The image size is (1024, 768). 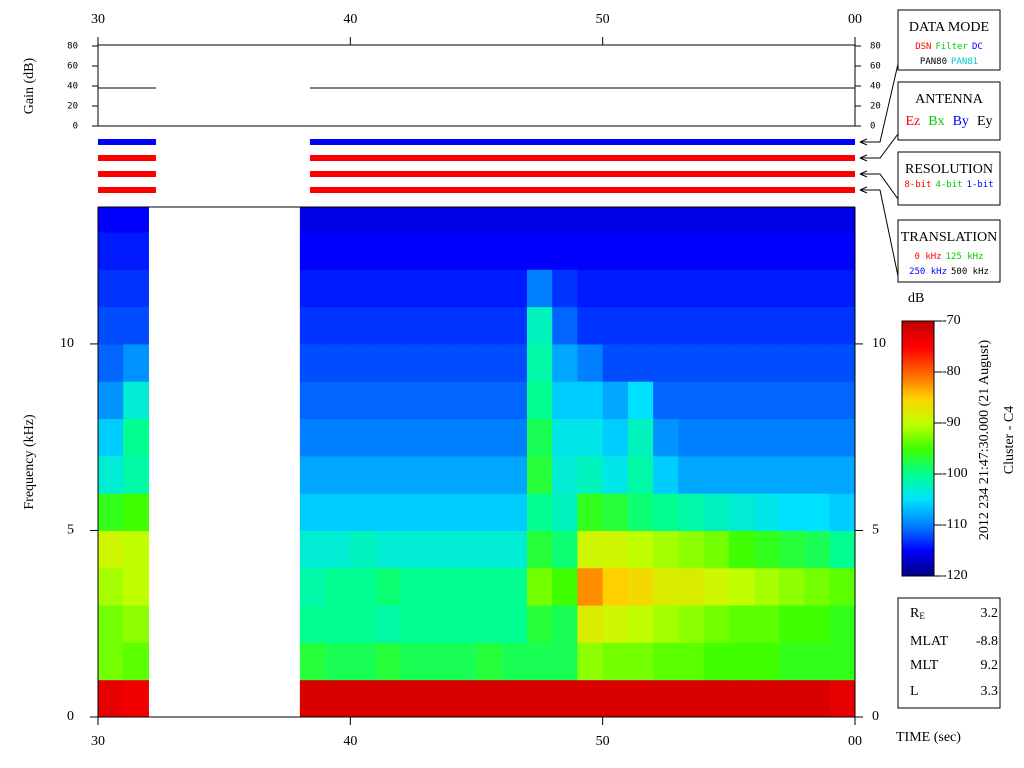 What do you see at coordinates (855, 19) in the screenshot?
I see `x-tick-label: 00` at bounding box center [855, 19].